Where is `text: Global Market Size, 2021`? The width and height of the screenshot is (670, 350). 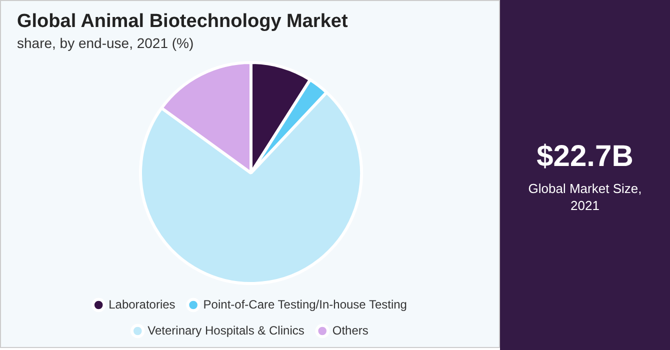 text: Global Market Size, 2021 is located at coordinates (585, 197).